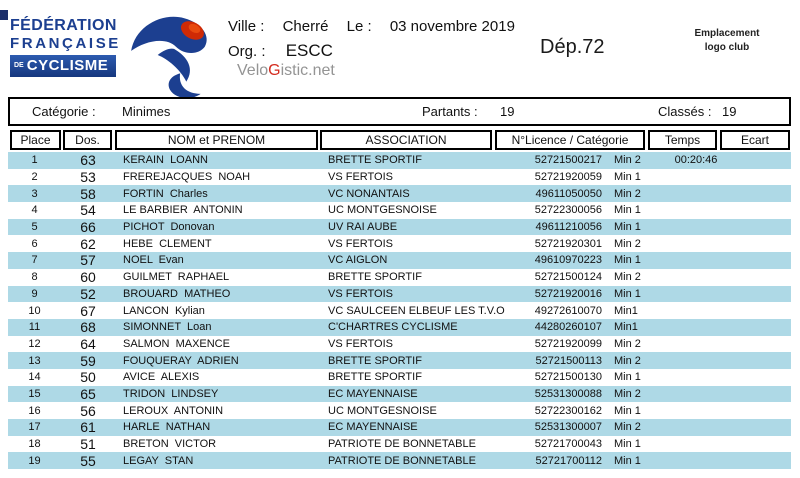  What do you see at coordinates (4, 15) in the screenshot?
I see `scan-corner-mark` at bounding box center [4, 15].